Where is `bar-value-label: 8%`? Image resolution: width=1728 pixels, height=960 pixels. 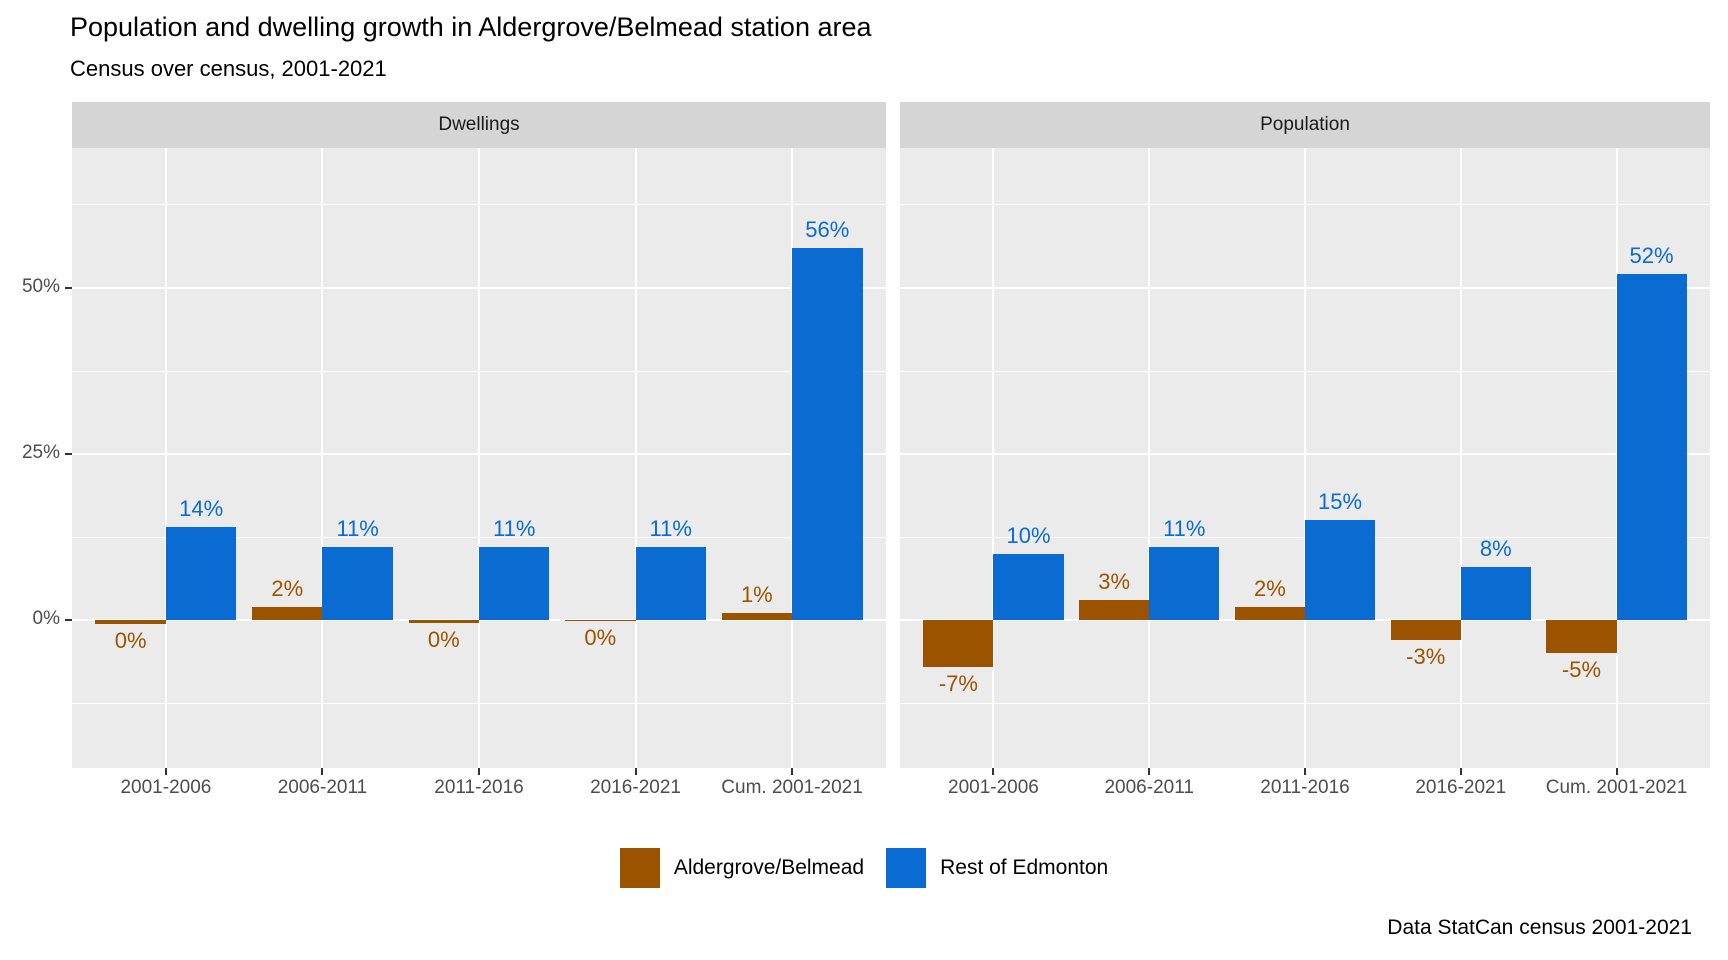
bar-value-label: 8% is located at coordinates (1495, 548).